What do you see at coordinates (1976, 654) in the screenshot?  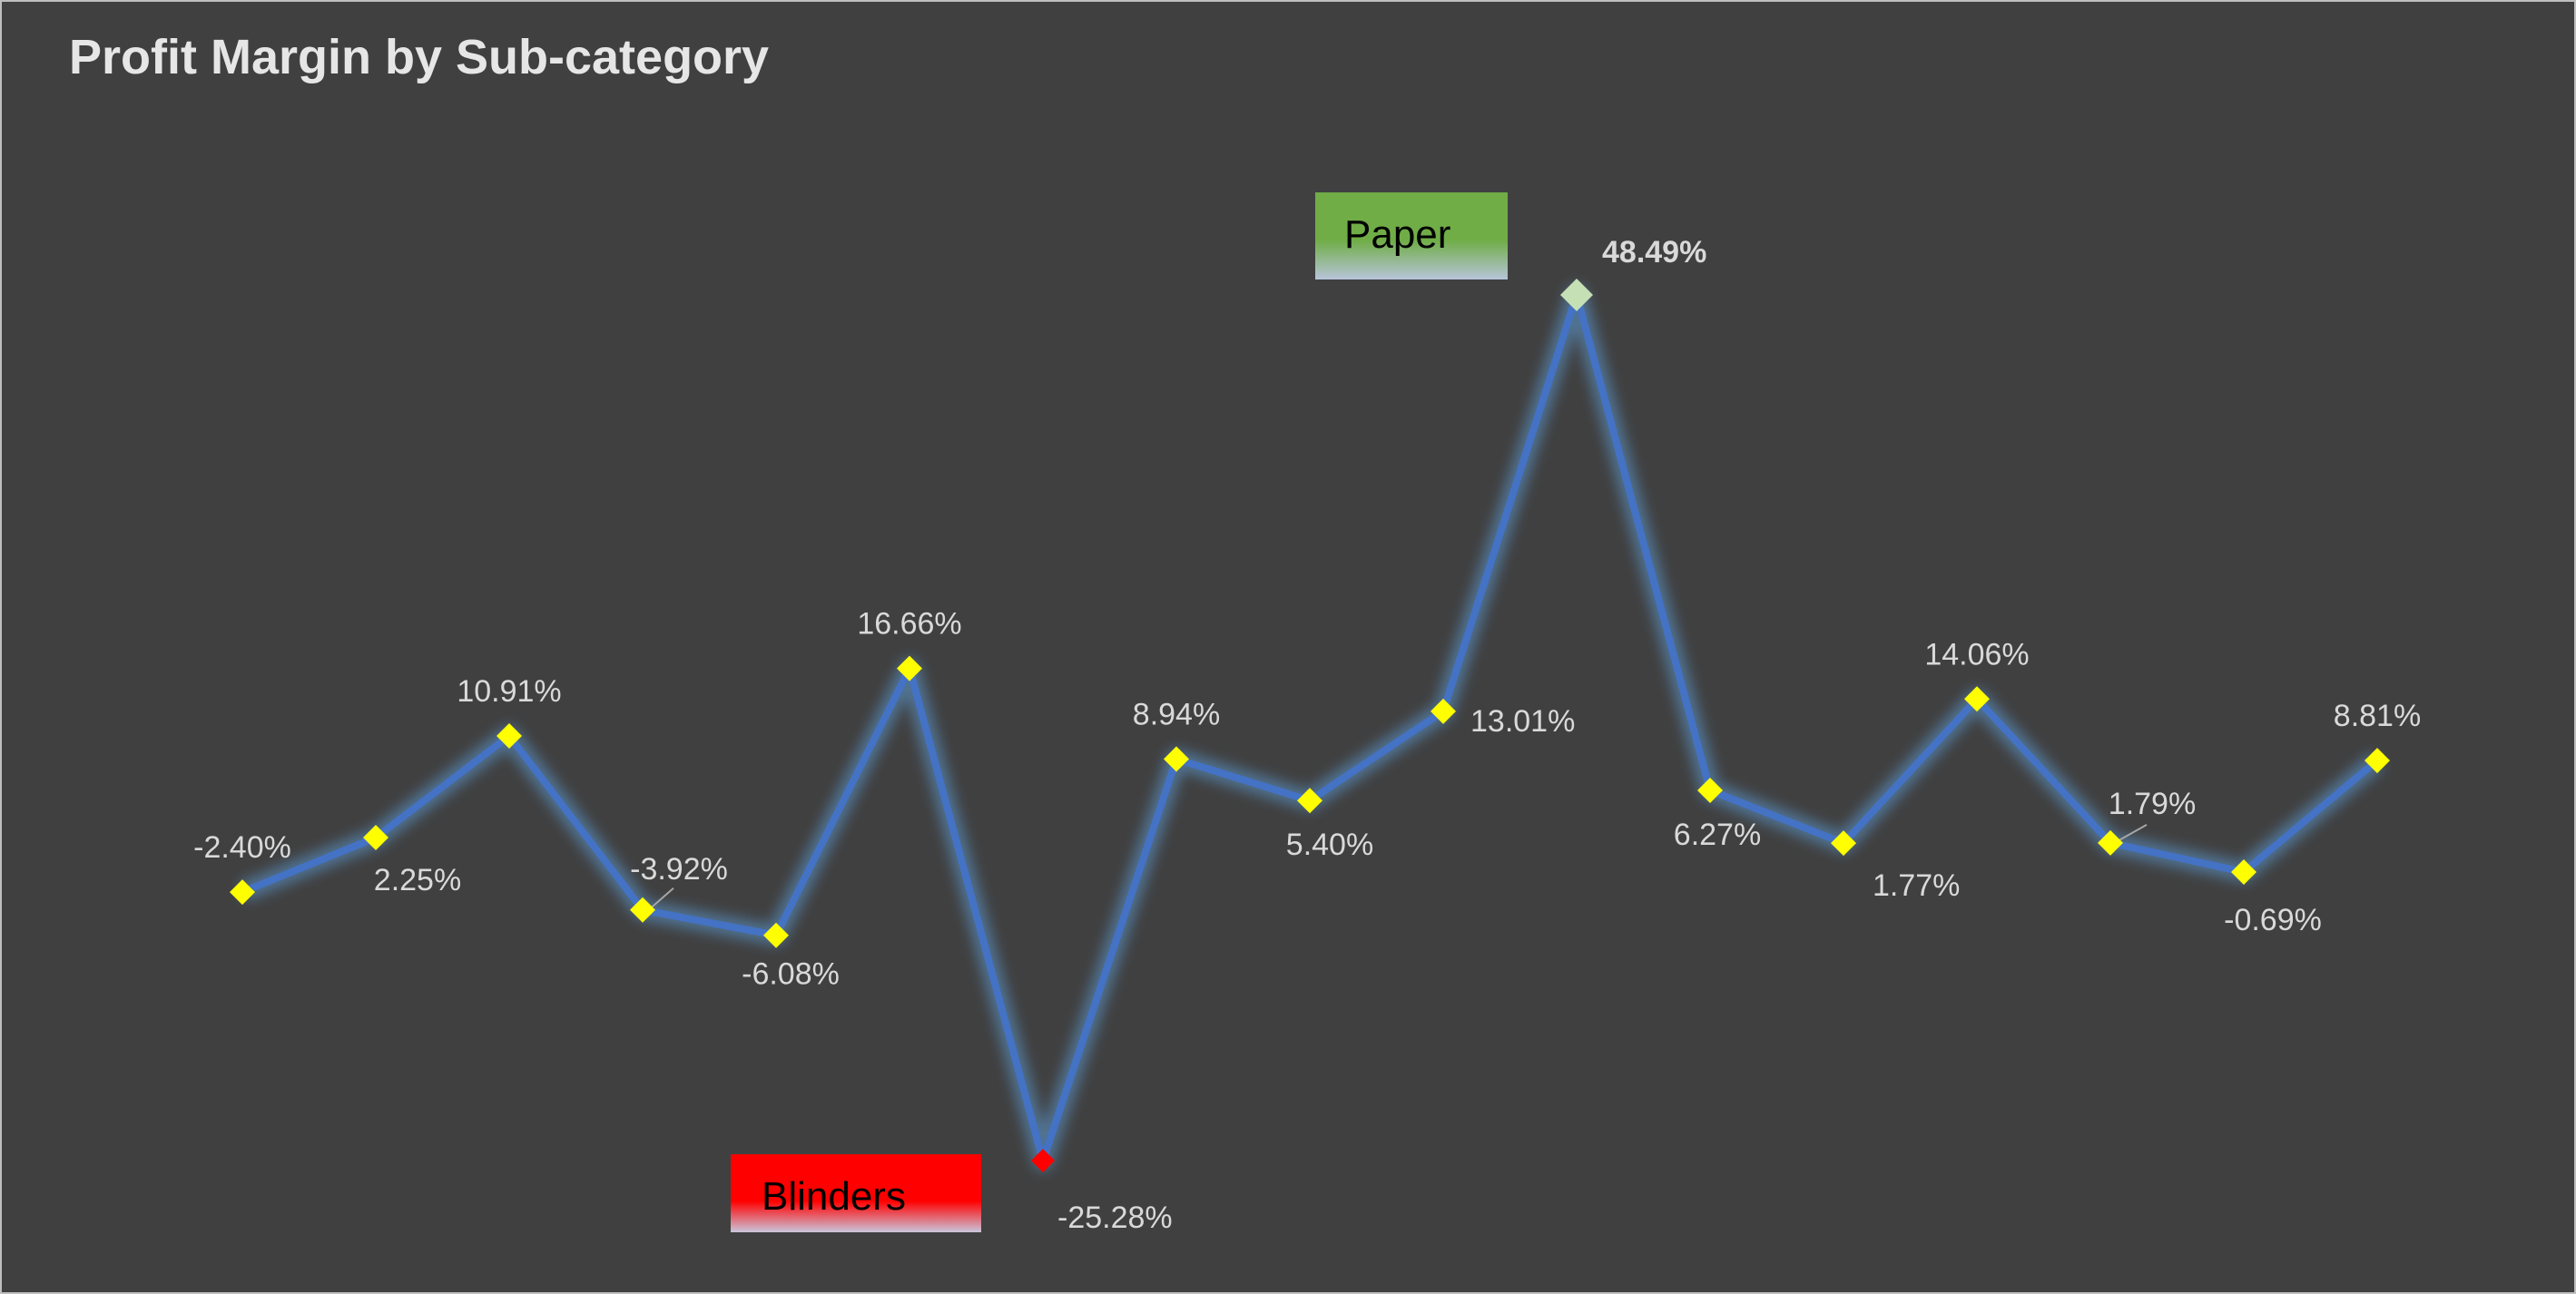 I see `data-label: 14.06%` at bounding box center [1976, 654].